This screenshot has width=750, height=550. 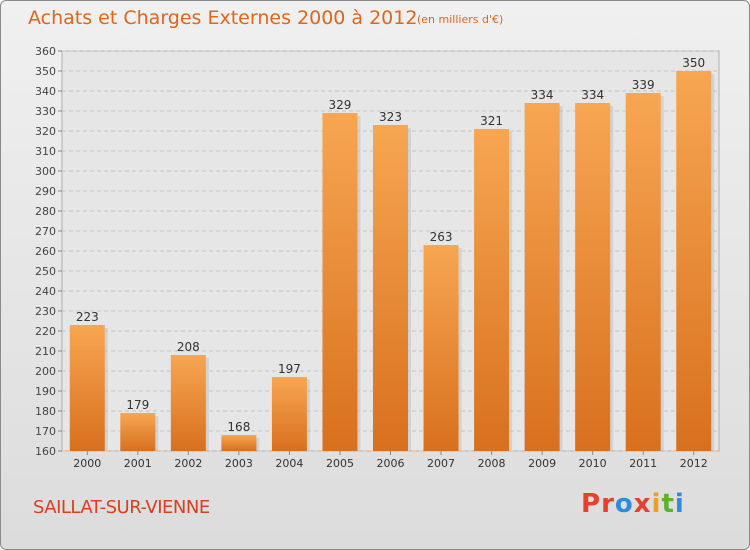 I want to click on y-tick-label: 240, so click(x=45, y=291).